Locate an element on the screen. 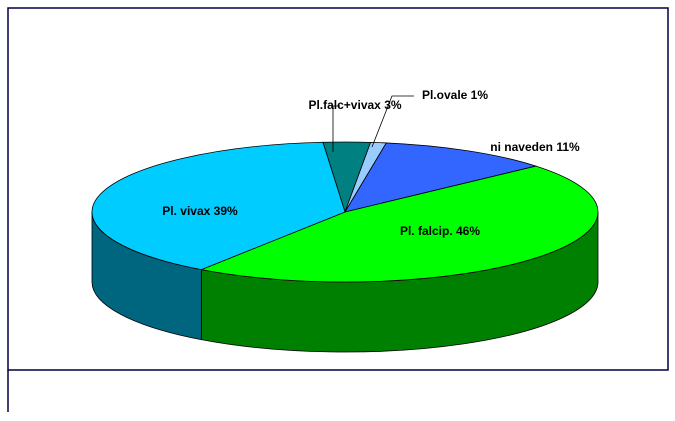  slice-value: 1% is located at coordinates (480, 95).